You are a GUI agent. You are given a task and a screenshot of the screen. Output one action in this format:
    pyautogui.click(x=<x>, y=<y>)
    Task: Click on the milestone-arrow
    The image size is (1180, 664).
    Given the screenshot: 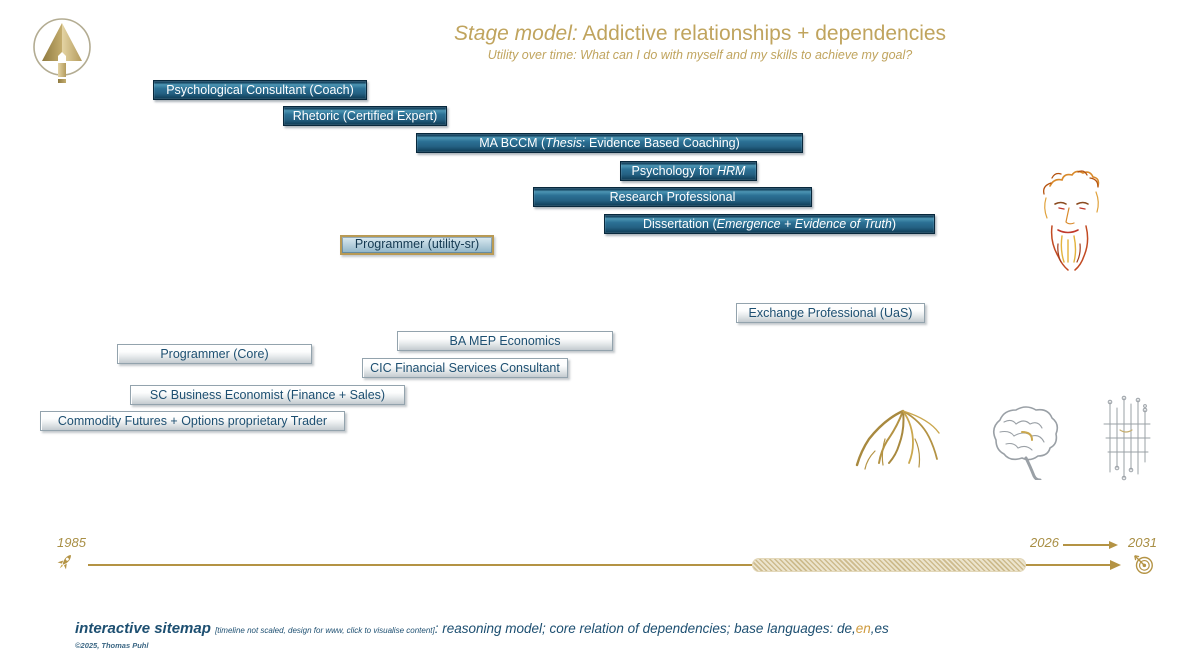 What is the action you would take?
    pyautogui.click(x=1087, y=545)
    